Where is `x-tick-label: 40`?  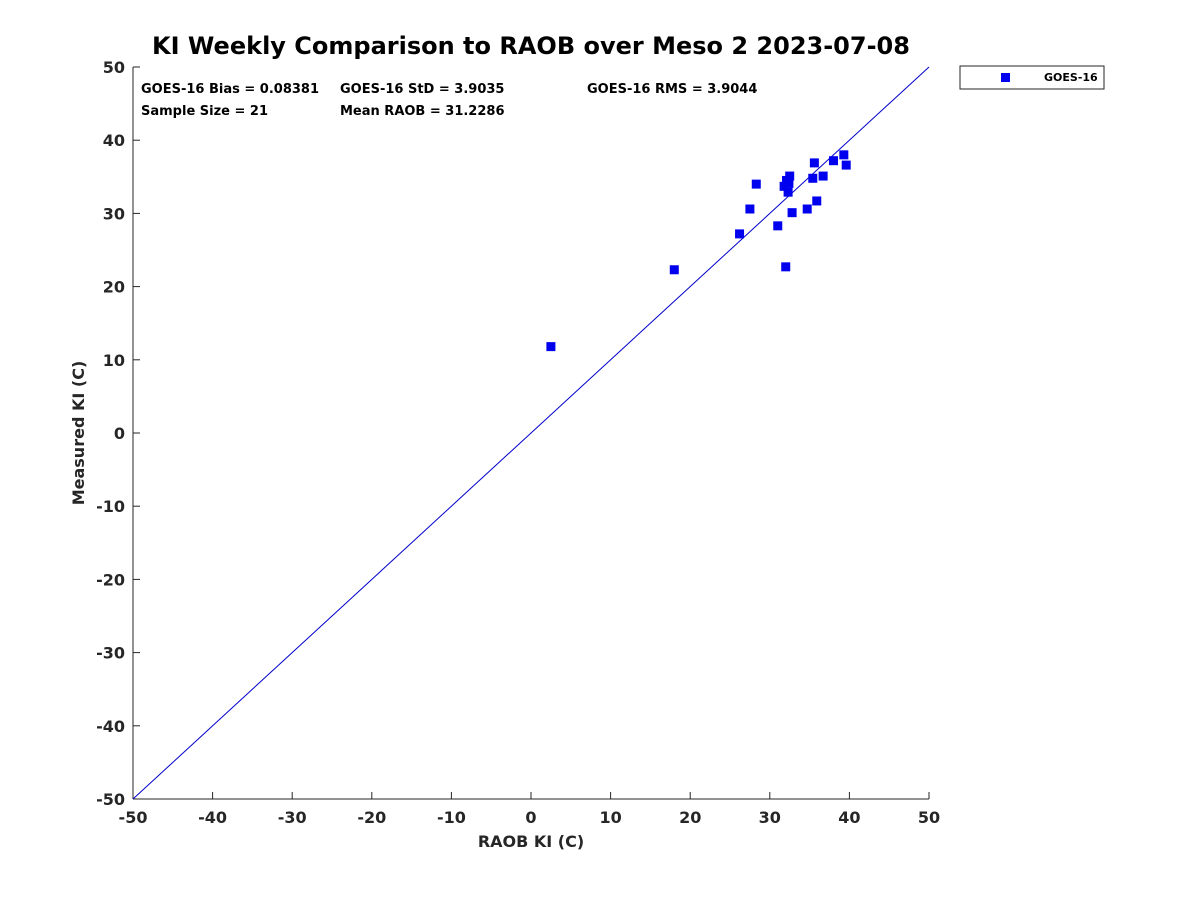
x-tick-label: 40 is located at coordinates (849, 817).